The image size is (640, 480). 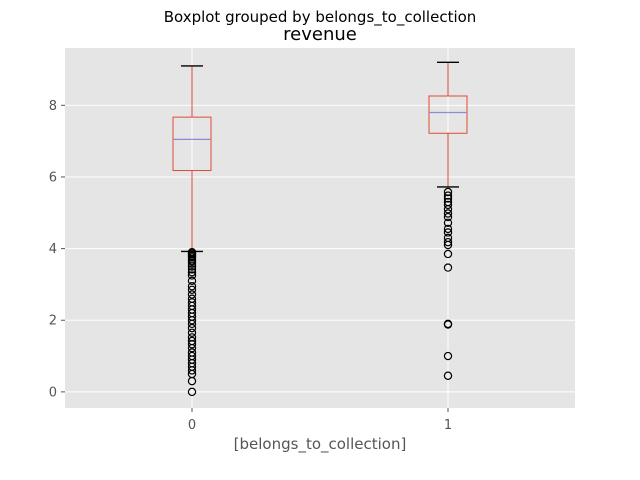 I want to click on y-tick-label: 4, so click(x=53, y=249).